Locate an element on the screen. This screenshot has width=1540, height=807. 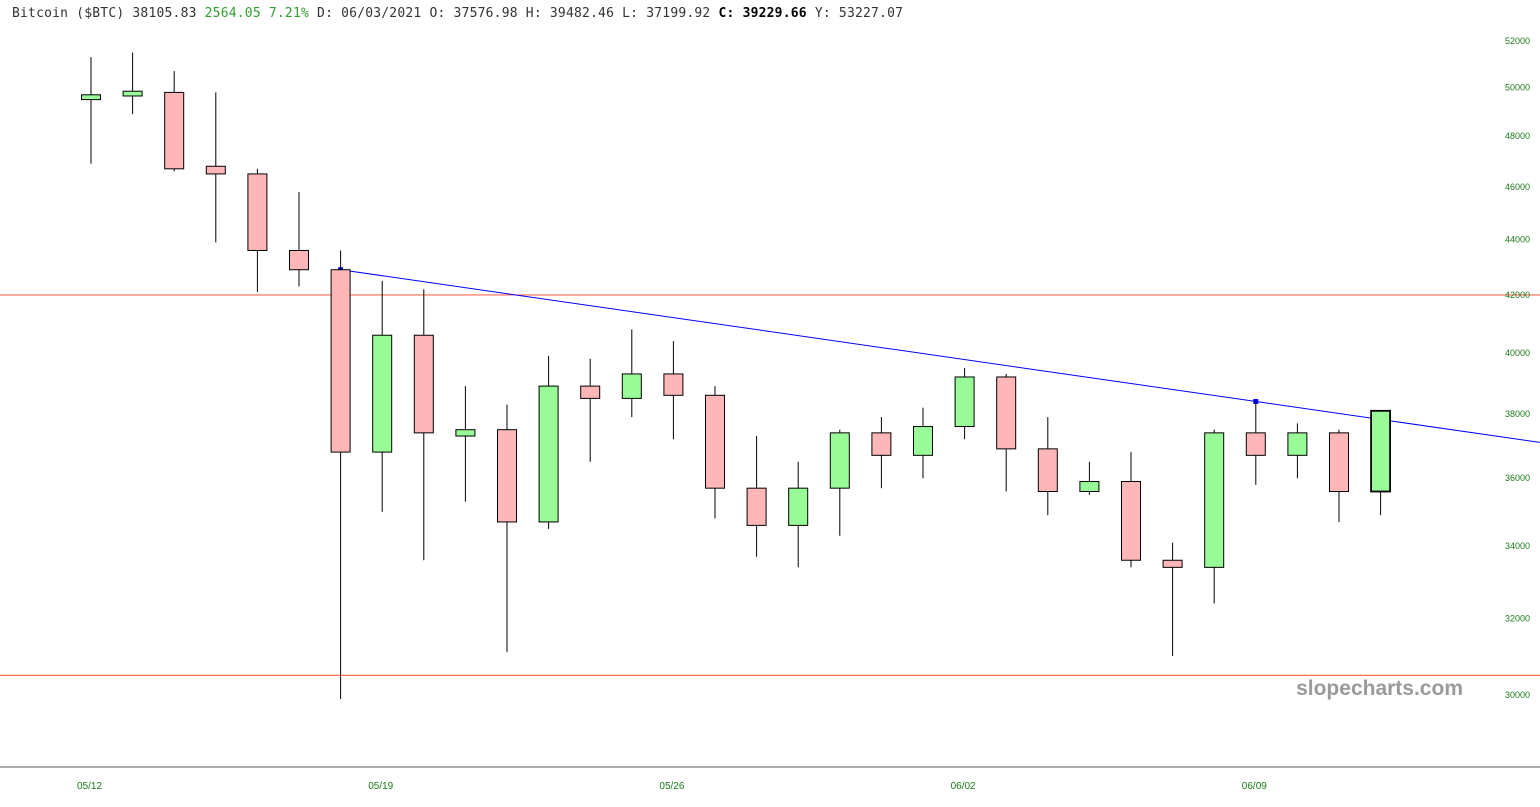
y-tick-label: 48000 is located at coordinates (1517, 136).